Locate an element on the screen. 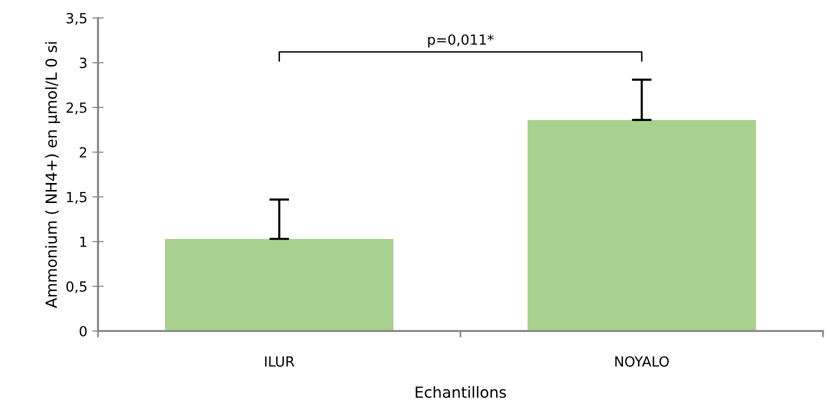 Image resolution: width=829 pixels, height=407 pixels. y-tick-label: 3,5 is located at coordinates (76, 18).